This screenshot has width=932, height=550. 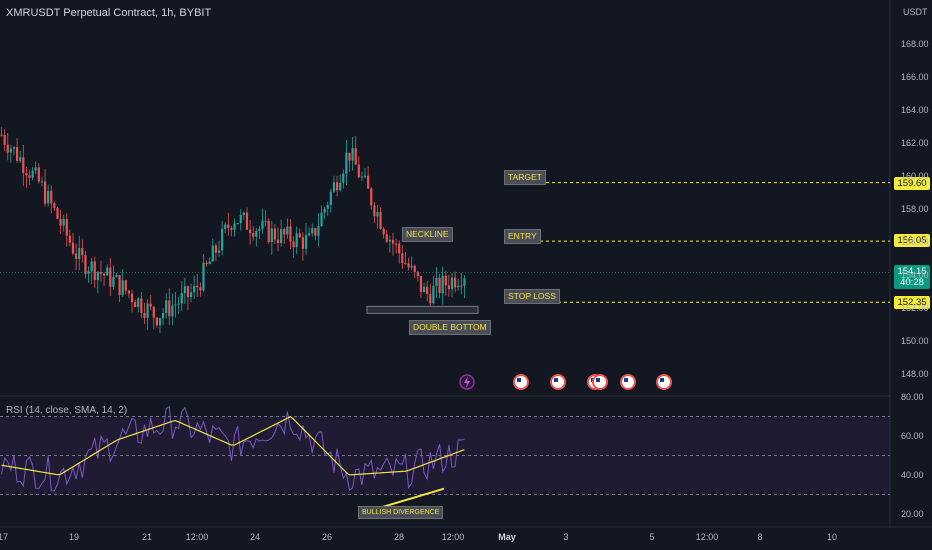 What do you see at coordinates (652, 537) in the screenshot?
I see `time-tick-label: 5` at bounding box center [652, 537].